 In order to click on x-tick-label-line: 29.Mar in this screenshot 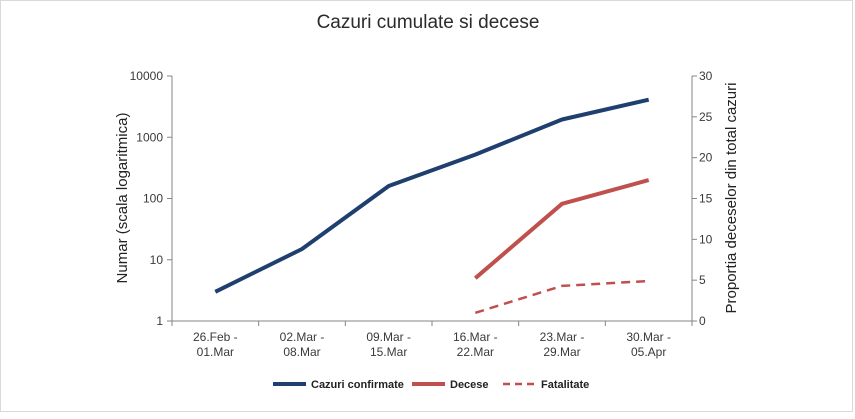, I will do `click(561, 352)`.